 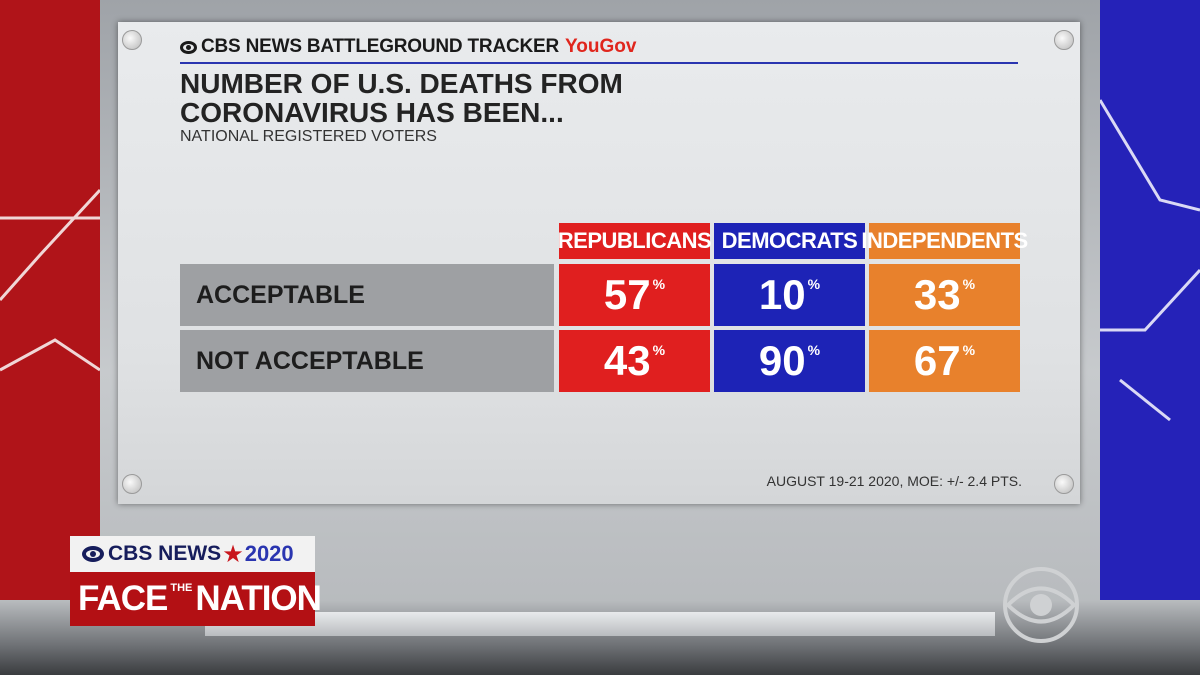 I want to click on value-cell-democrats: 90%, so click(x=789, y=361).